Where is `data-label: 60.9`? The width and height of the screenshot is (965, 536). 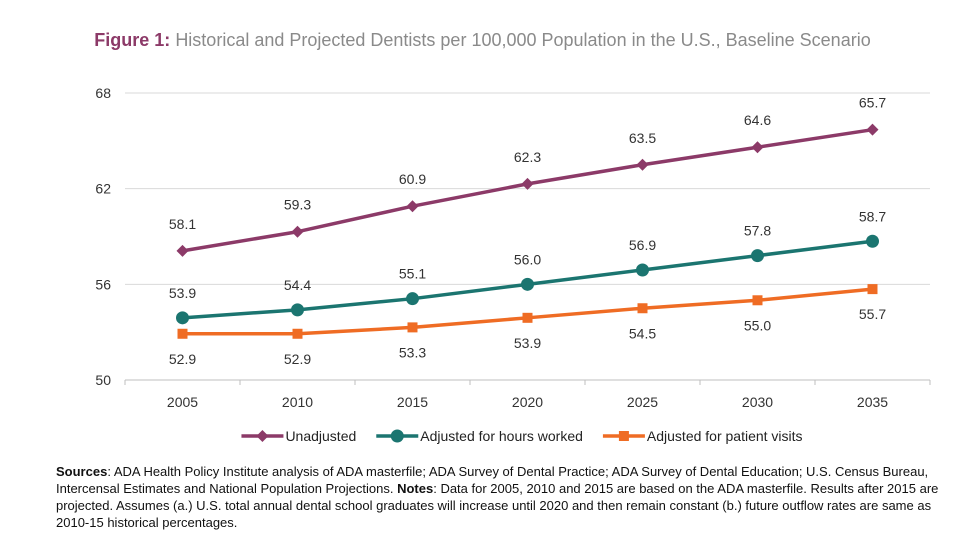 data-label: 60.9 is located at coordinates (412, 179).